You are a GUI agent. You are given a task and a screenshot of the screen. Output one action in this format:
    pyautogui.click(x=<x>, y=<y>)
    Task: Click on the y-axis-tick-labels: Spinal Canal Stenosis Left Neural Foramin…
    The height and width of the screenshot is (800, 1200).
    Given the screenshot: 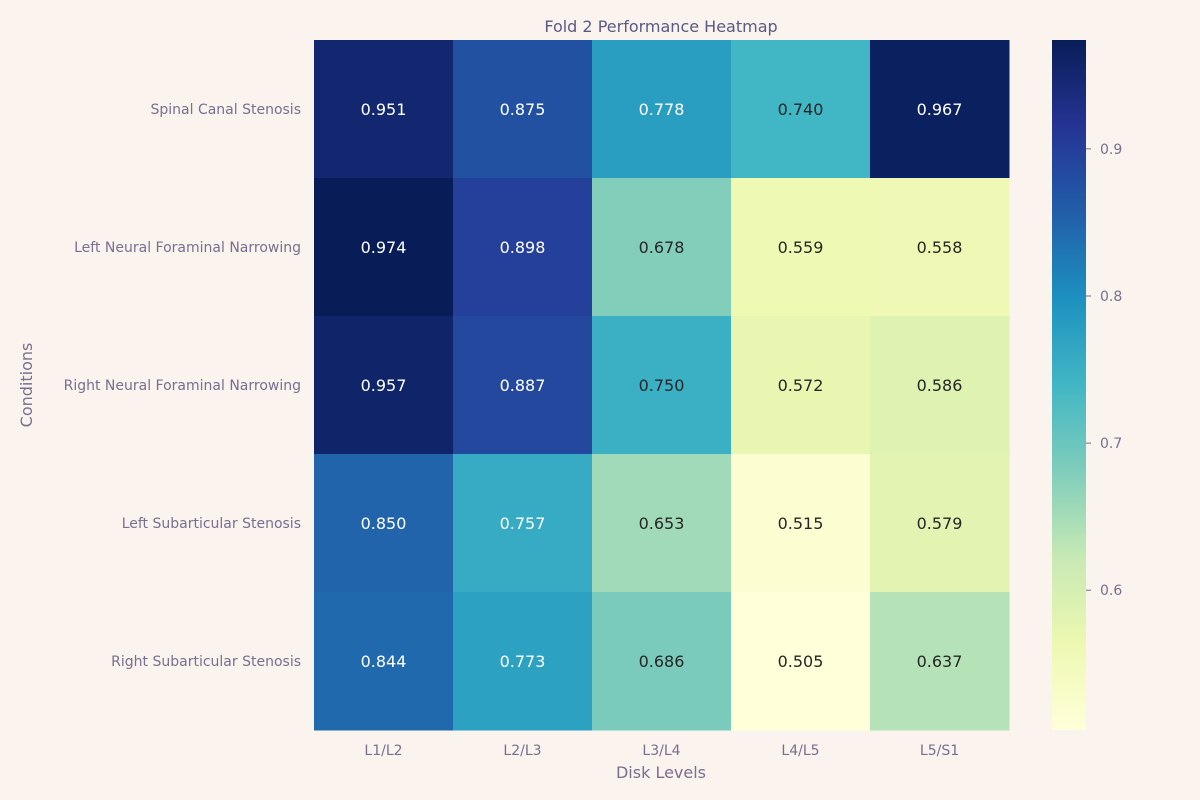 What is the action you would take?
    pyautogui.click(x=182, y=386)
    